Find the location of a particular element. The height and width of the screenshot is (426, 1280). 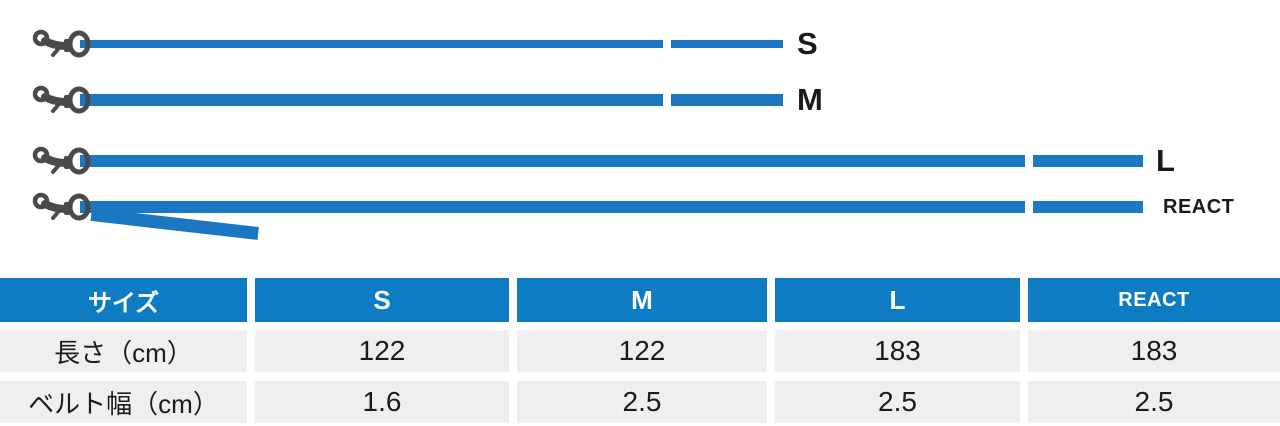

size-table-header-row: サイズ S M L REACT is located at coordinates (640, 300).